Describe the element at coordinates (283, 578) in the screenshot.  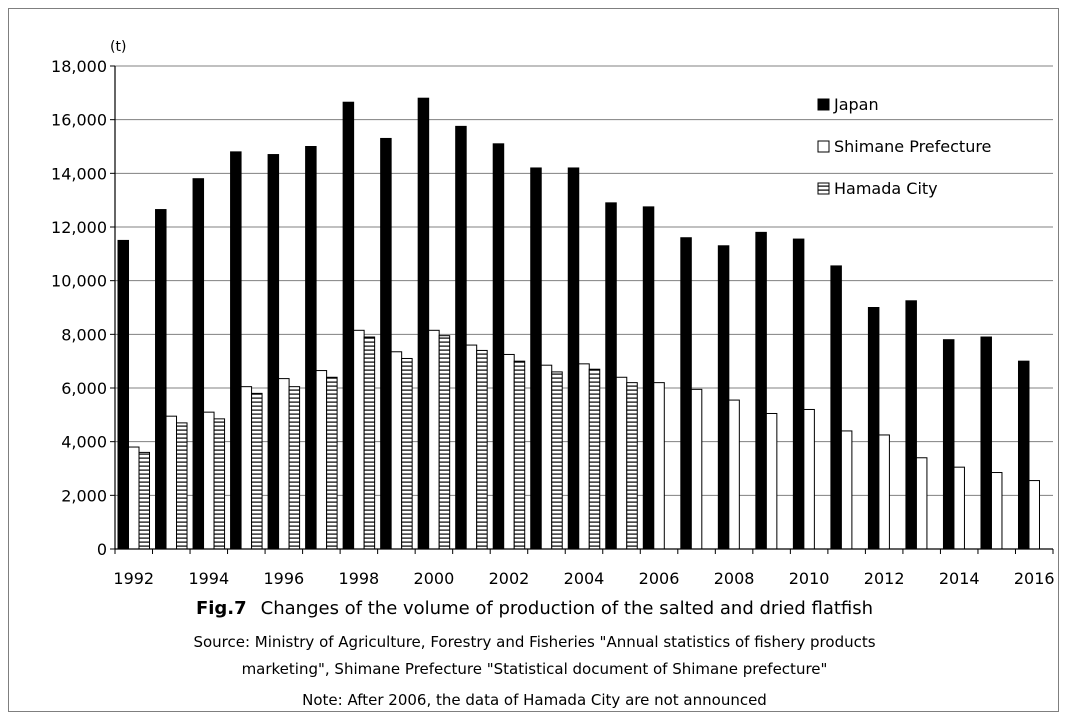
I see `x-tick-label: 1996` at that location.